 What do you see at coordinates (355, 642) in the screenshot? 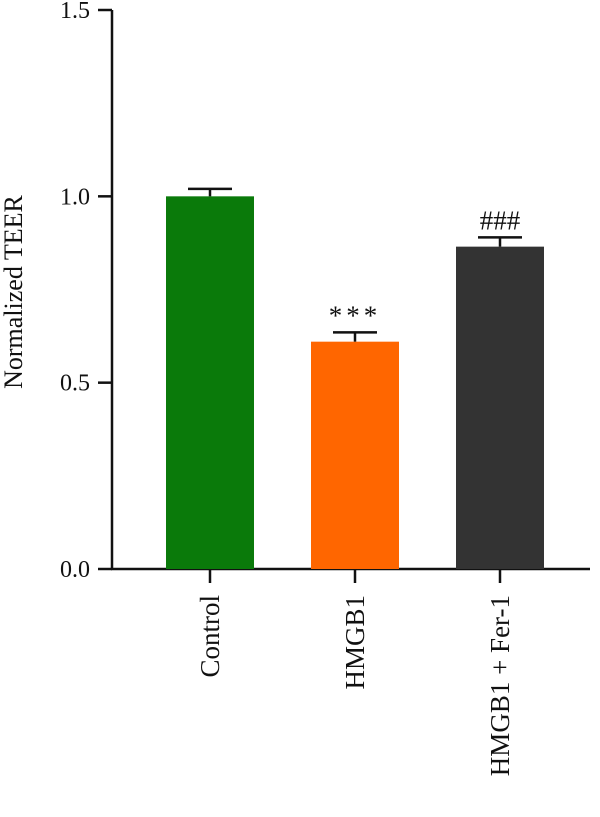
I see `x-tick-label: HMGB1` at bounding box center [355, 642].